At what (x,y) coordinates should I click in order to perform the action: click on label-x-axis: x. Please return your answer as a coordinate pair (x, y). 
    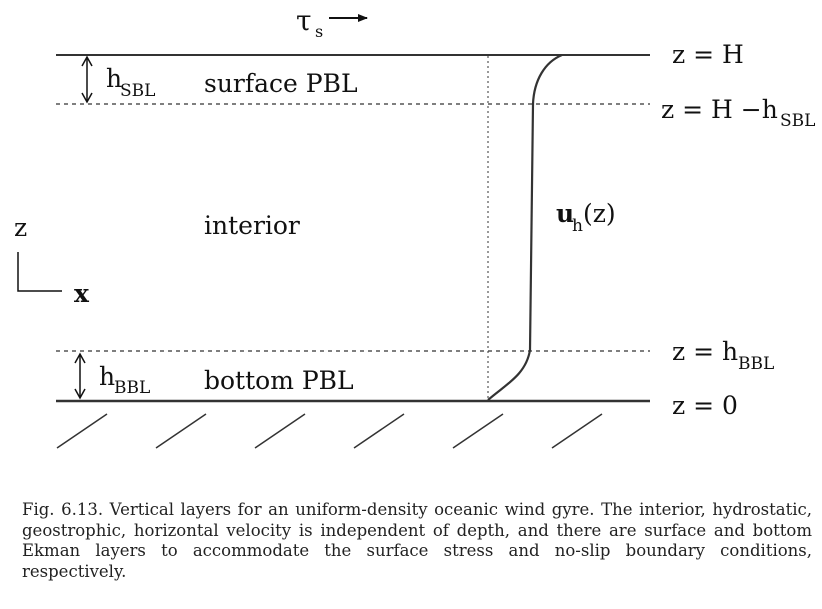
    Looking at the image, I should click on (82, 293).